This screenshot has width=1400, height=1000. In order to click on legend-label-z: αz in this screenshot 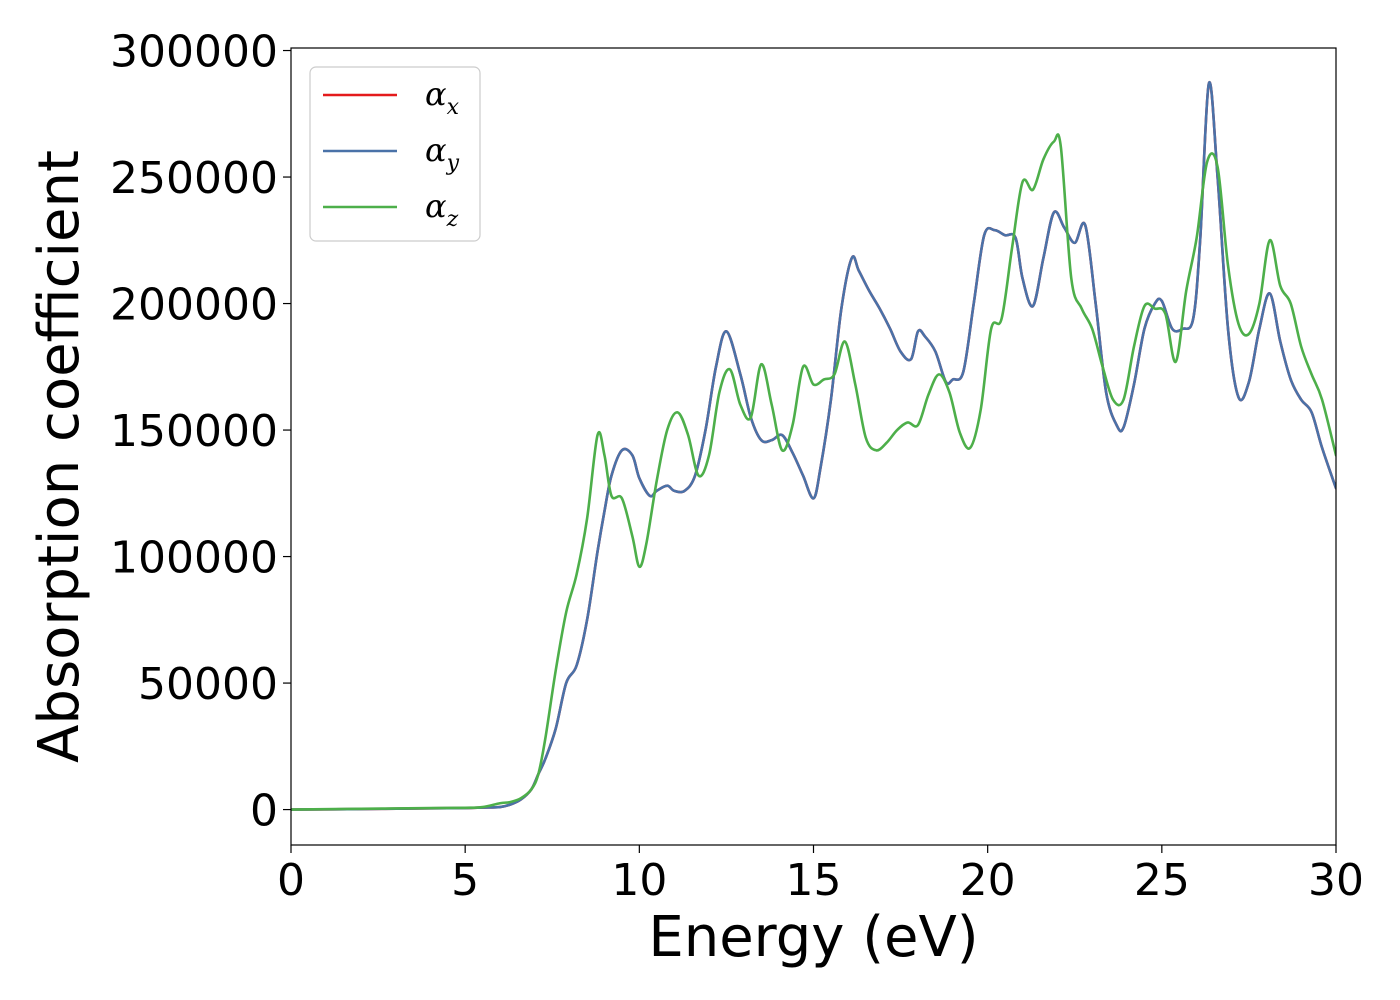, I will do `click(442, 209)`.